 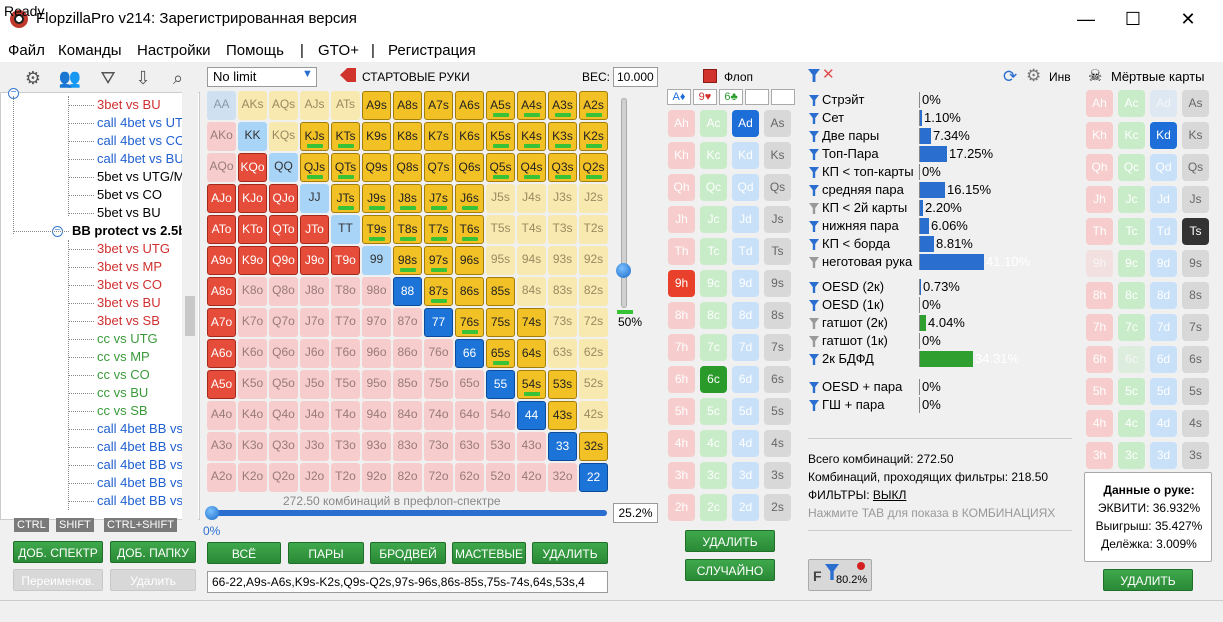 I want to click on board-card: Ts, so click(x=777, y=251).